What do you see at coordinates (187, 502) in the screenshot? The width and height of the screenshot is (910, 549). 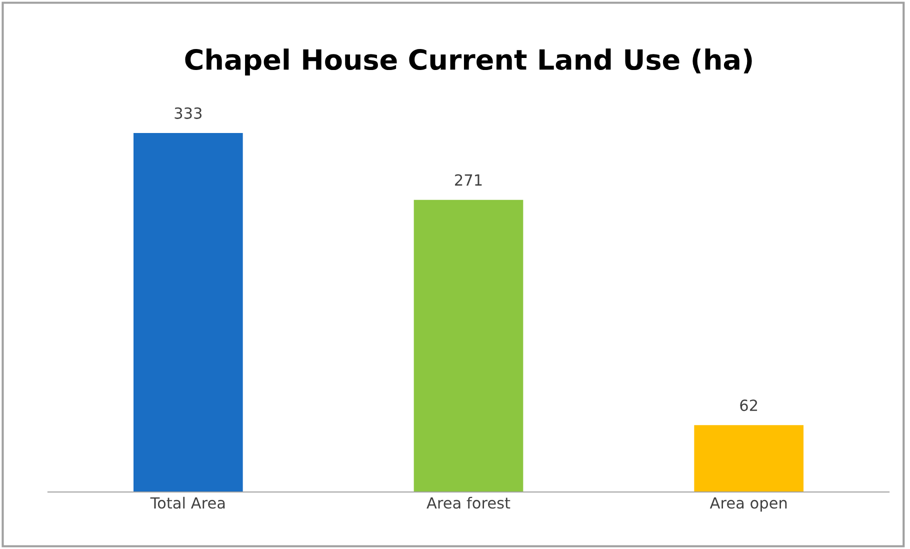 I see `x-tick-label: Total Area` at bounding box center [187, 502].